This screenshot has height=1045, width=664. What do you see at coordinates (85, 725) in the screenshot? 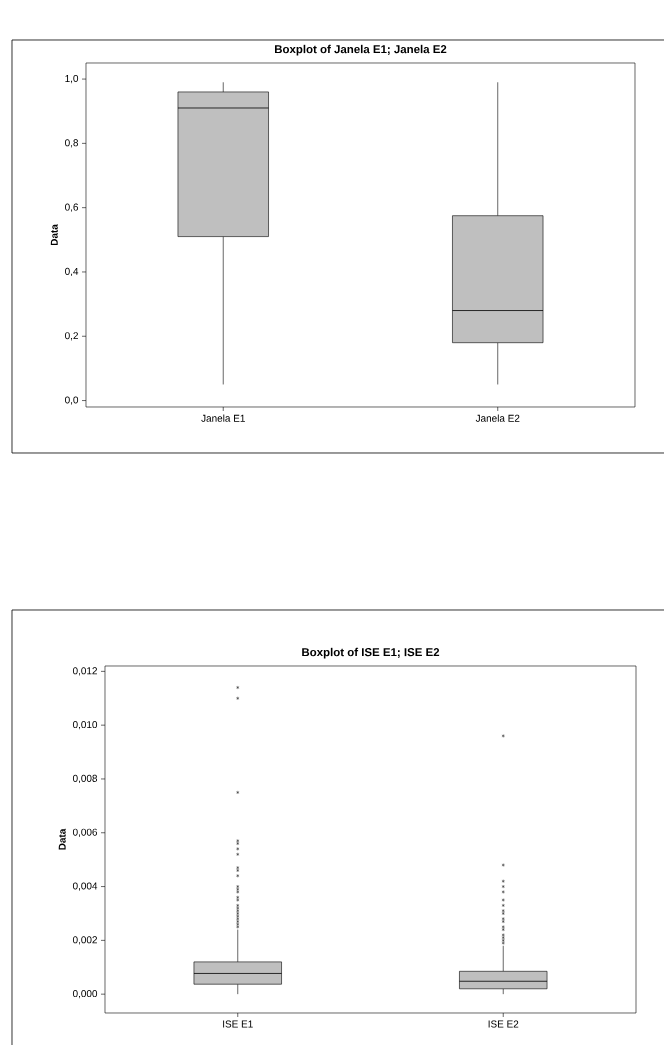
I see `y-tick-label: 0,010` at bounding box center [85, 725].